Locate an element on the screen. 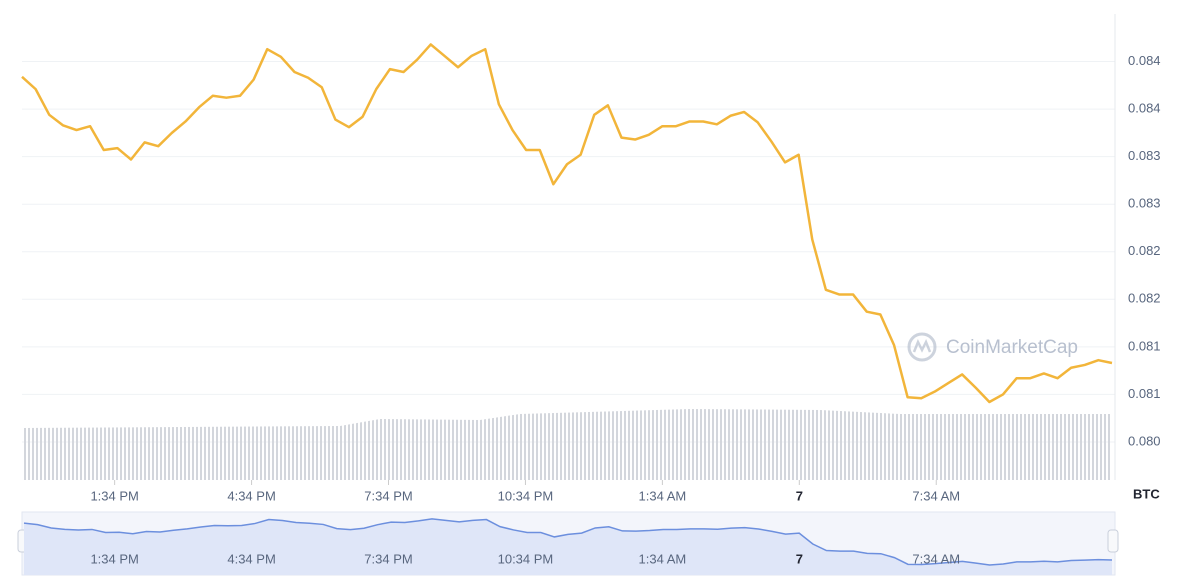 This screenshot has width=1185, height=584. x-tick-label: 10:34 PM is located at coordinates (526, 495).